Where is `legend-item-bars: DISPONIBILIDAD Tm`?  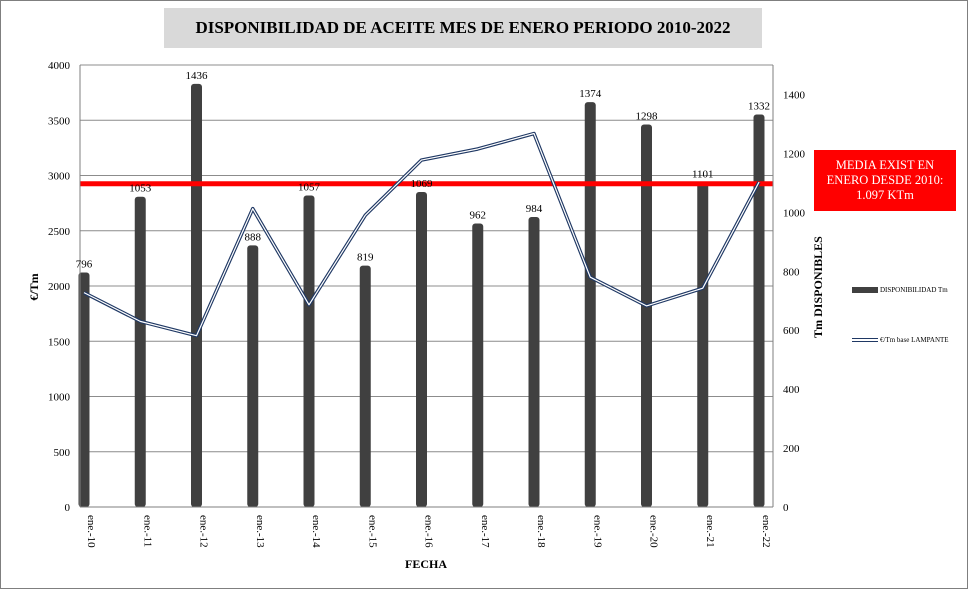 legend-item-bars: DISPONIBILIDAD Tm is located at coordinates (900, 290).